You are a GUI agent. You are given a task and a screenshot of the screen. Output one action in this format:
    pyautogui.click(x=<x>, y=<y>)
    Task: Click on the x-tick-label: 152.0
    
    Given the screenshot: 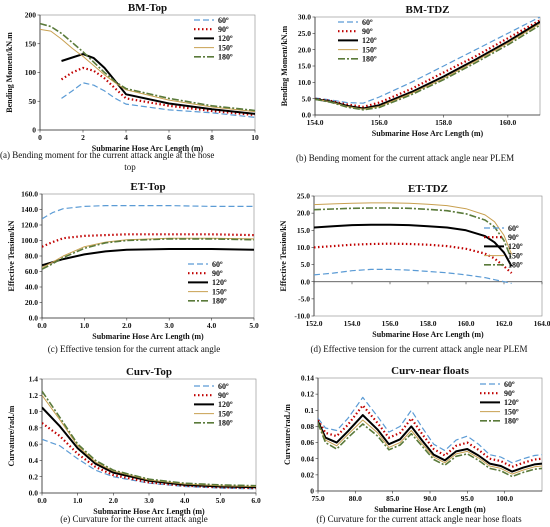 What is the action you would take?
    pyautogui.click(x=314, y=323)
    